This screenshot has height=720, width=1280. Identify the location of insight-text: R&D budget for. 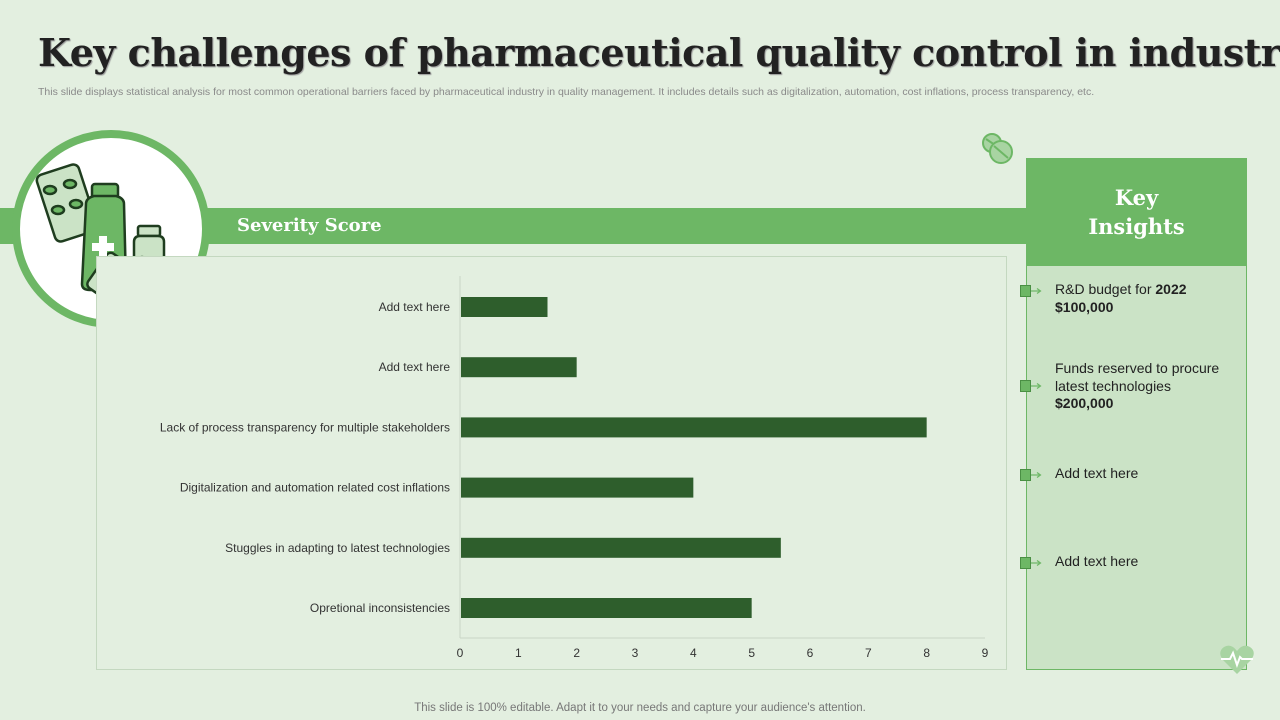
(1105, 289).